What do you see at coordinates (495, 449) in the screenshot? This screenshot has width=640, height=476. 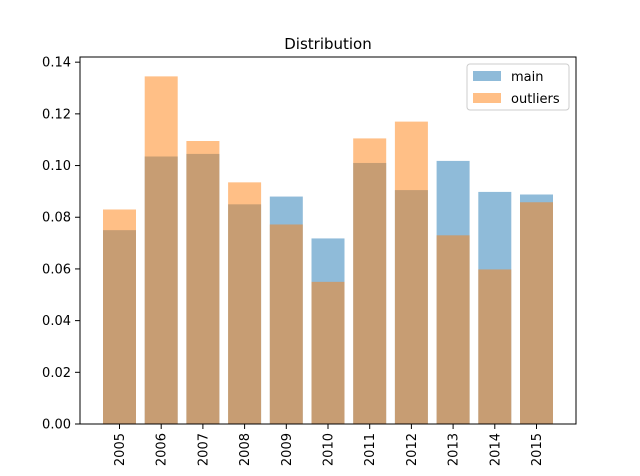 I see `x-tick-label: 2014` at bounding box center [495, 449].